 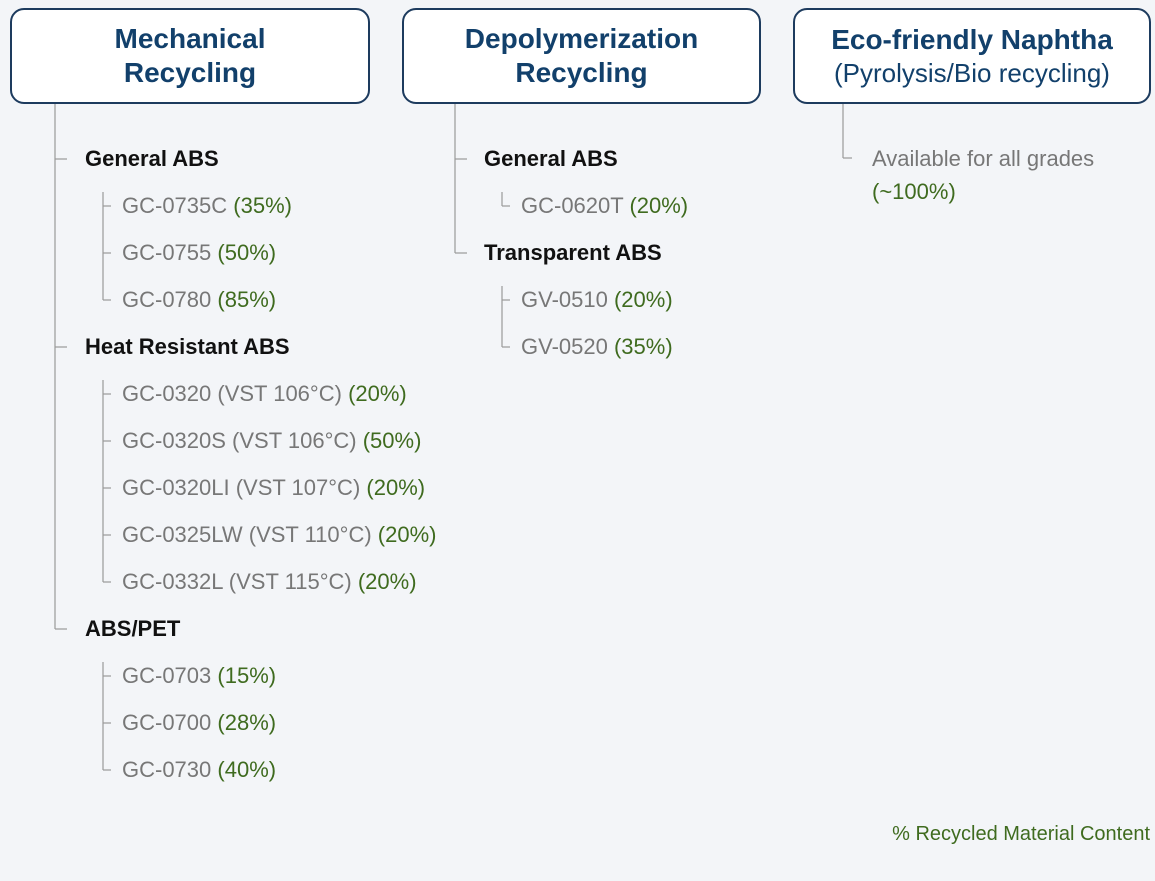 I want to click on naphtha-title: Eco-friendly Naphtha, so click(x=972, y=39).